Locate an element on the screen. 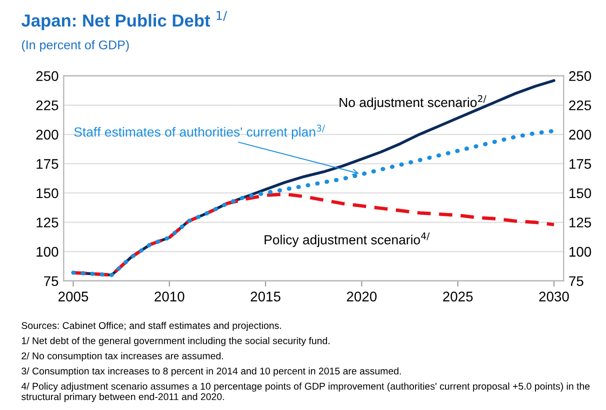 The width and height of the screenshot is (606, 410). y2-tick-label: 100 is located at coordinates (581, 251).